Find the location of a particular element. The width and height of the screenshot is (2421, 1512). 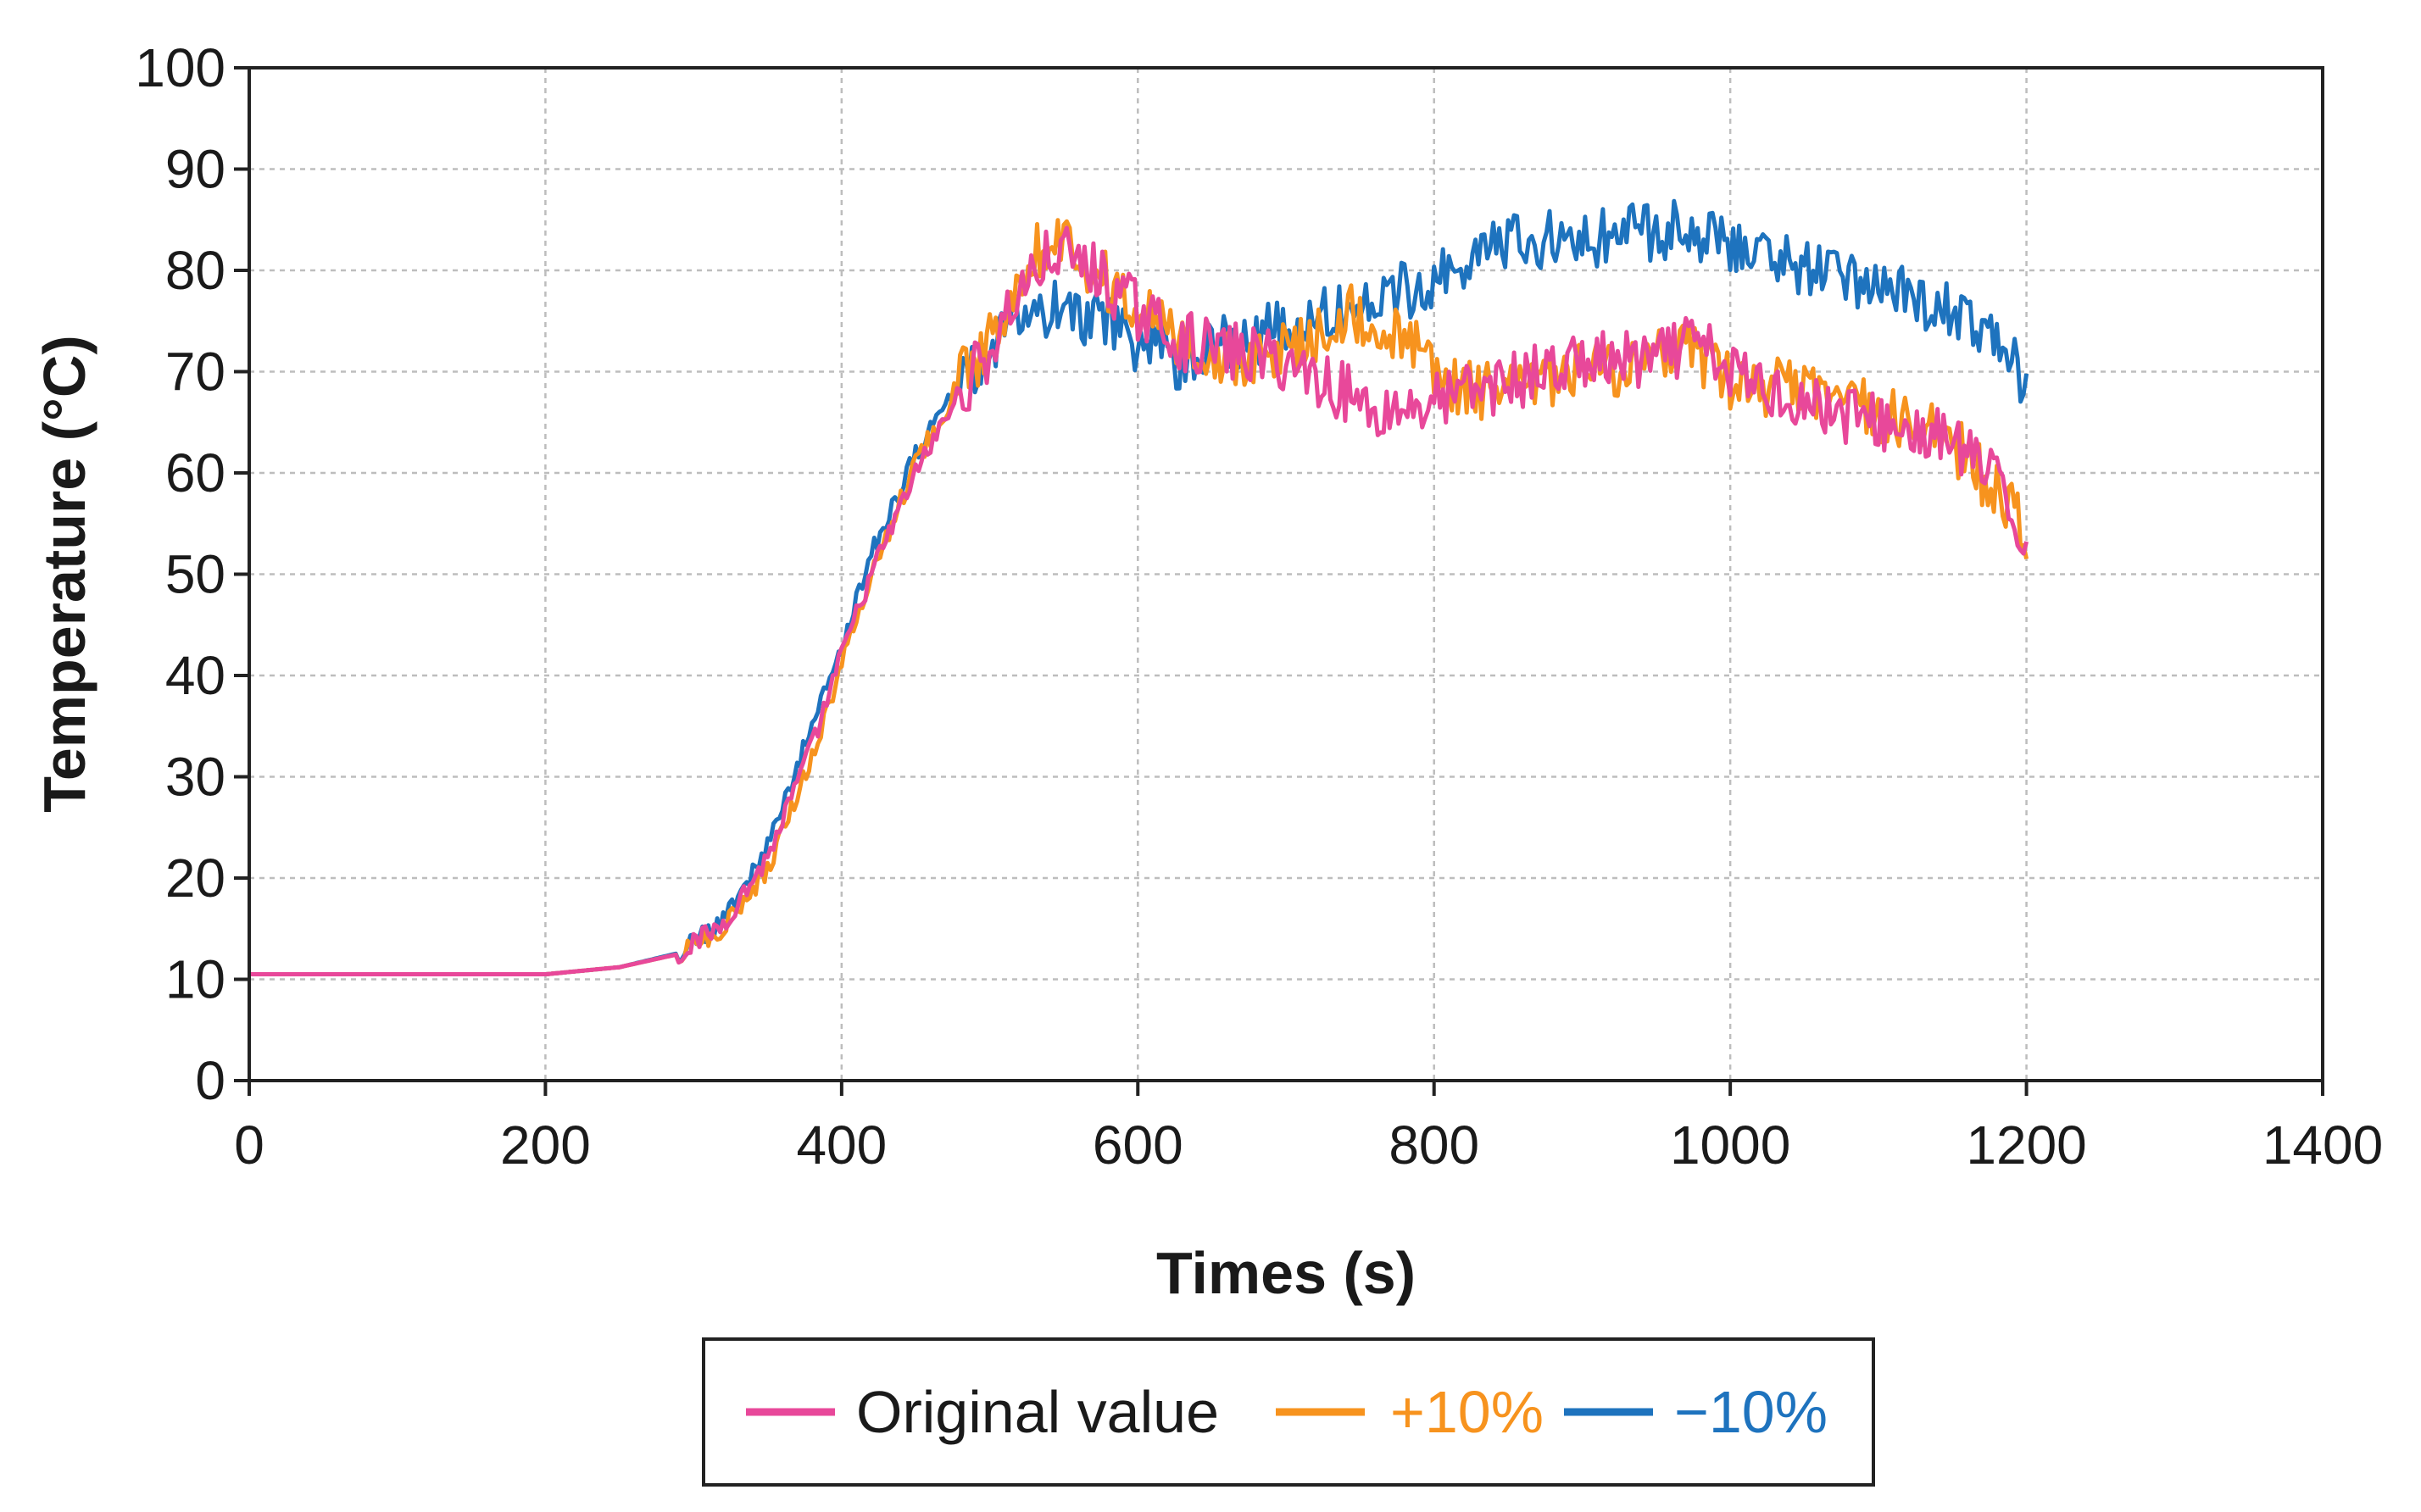

x-tick-label: 0 is located at coordinates (249, 1146).